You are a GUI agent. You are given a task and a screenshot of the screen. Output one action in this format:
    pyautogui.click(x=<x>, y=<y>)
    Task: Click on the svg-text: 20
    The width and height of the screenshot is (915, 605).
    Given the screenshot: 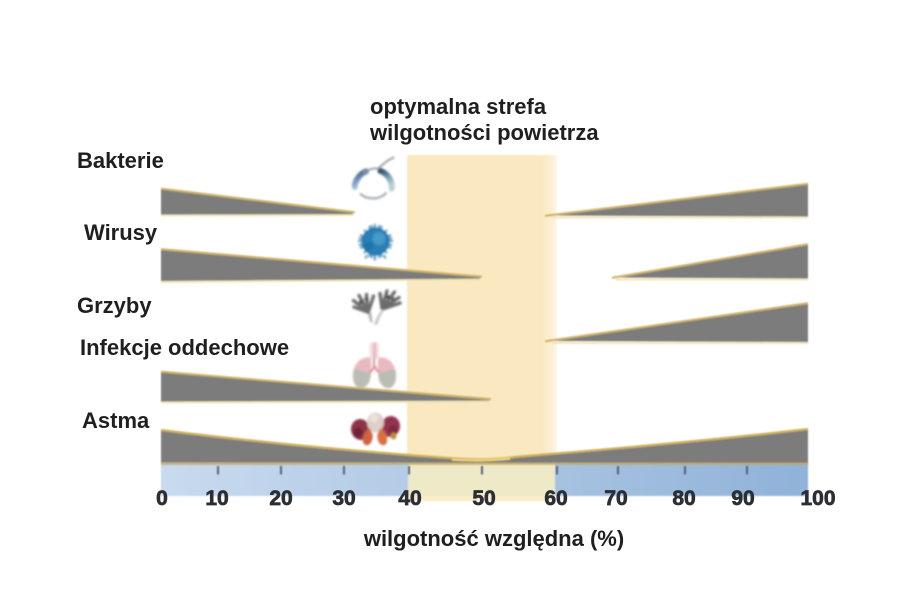 What is the action you would take?
    pyautogui.click(x=280, y=498)
    